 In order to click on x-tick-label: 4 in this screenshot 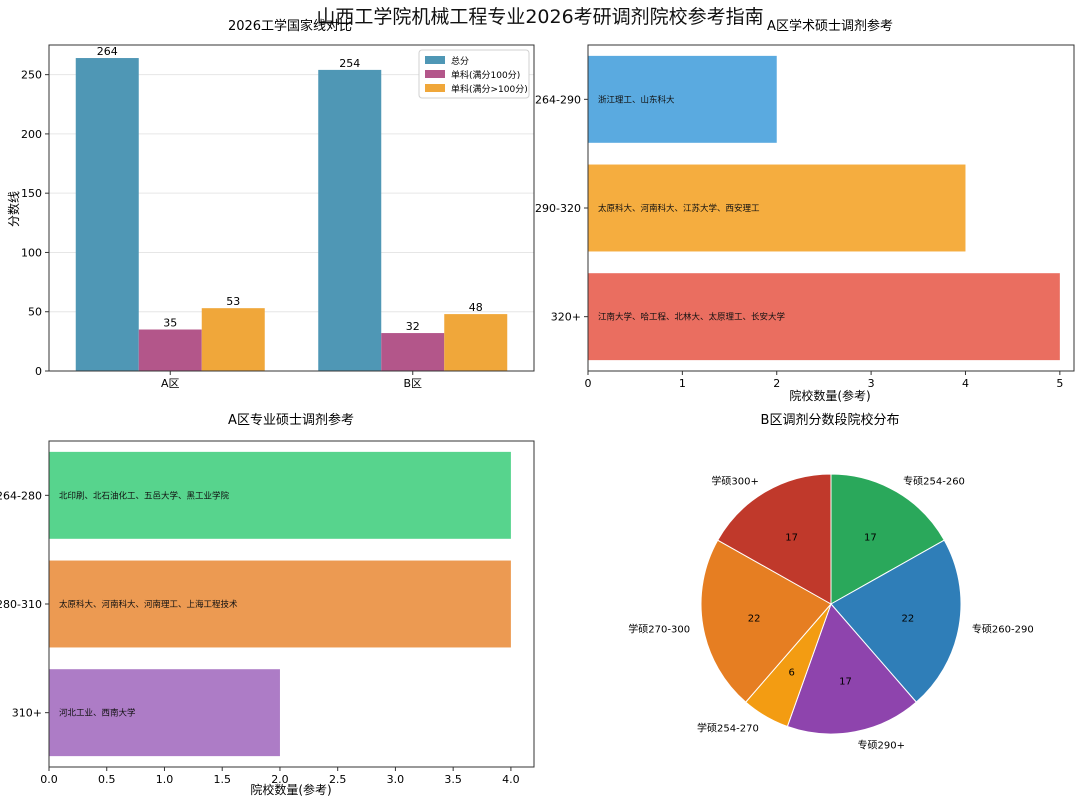, I will do `click(965, 383)`.